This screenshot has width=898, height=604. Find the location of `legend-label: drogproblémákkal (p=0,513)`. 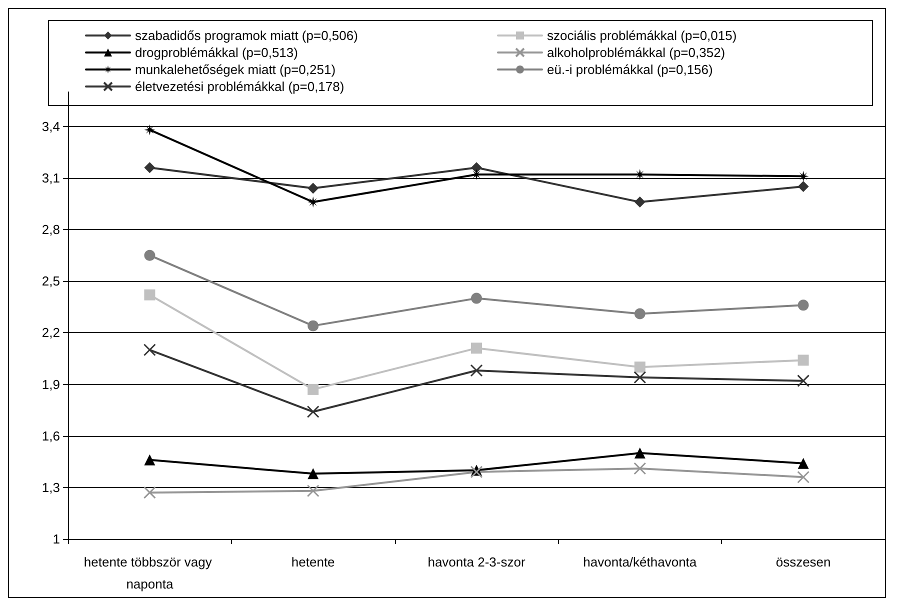

legend-label: drogproblémákkal (p=0,513) is located at coordinates (216, 52).